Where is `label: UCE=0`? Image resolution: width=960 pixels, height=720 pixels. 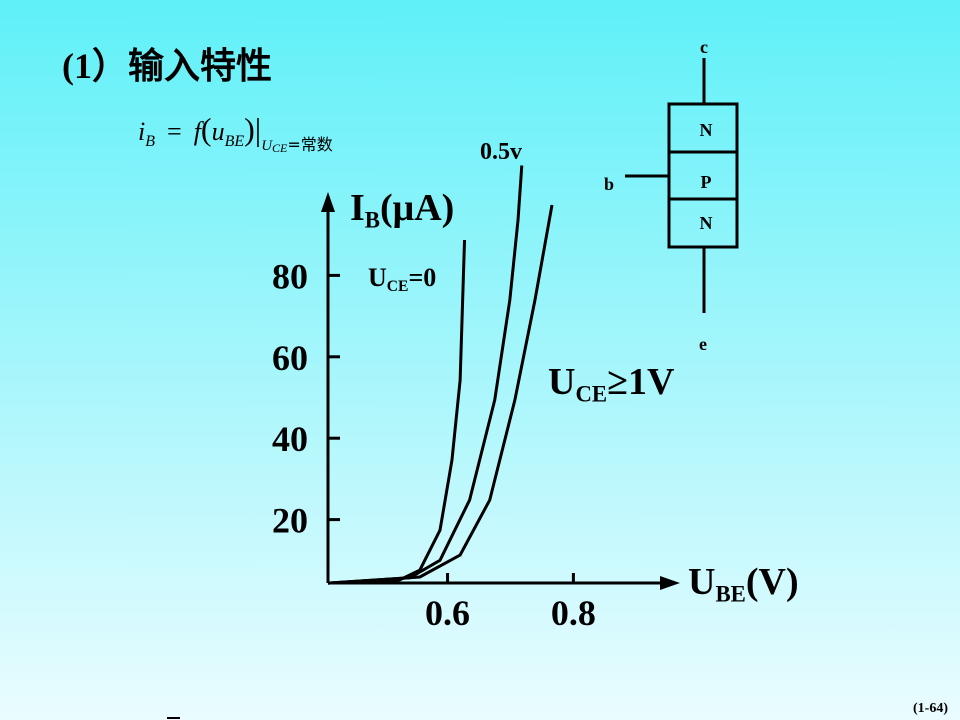 label: UCE=0 is located at coordinates (402, 279).